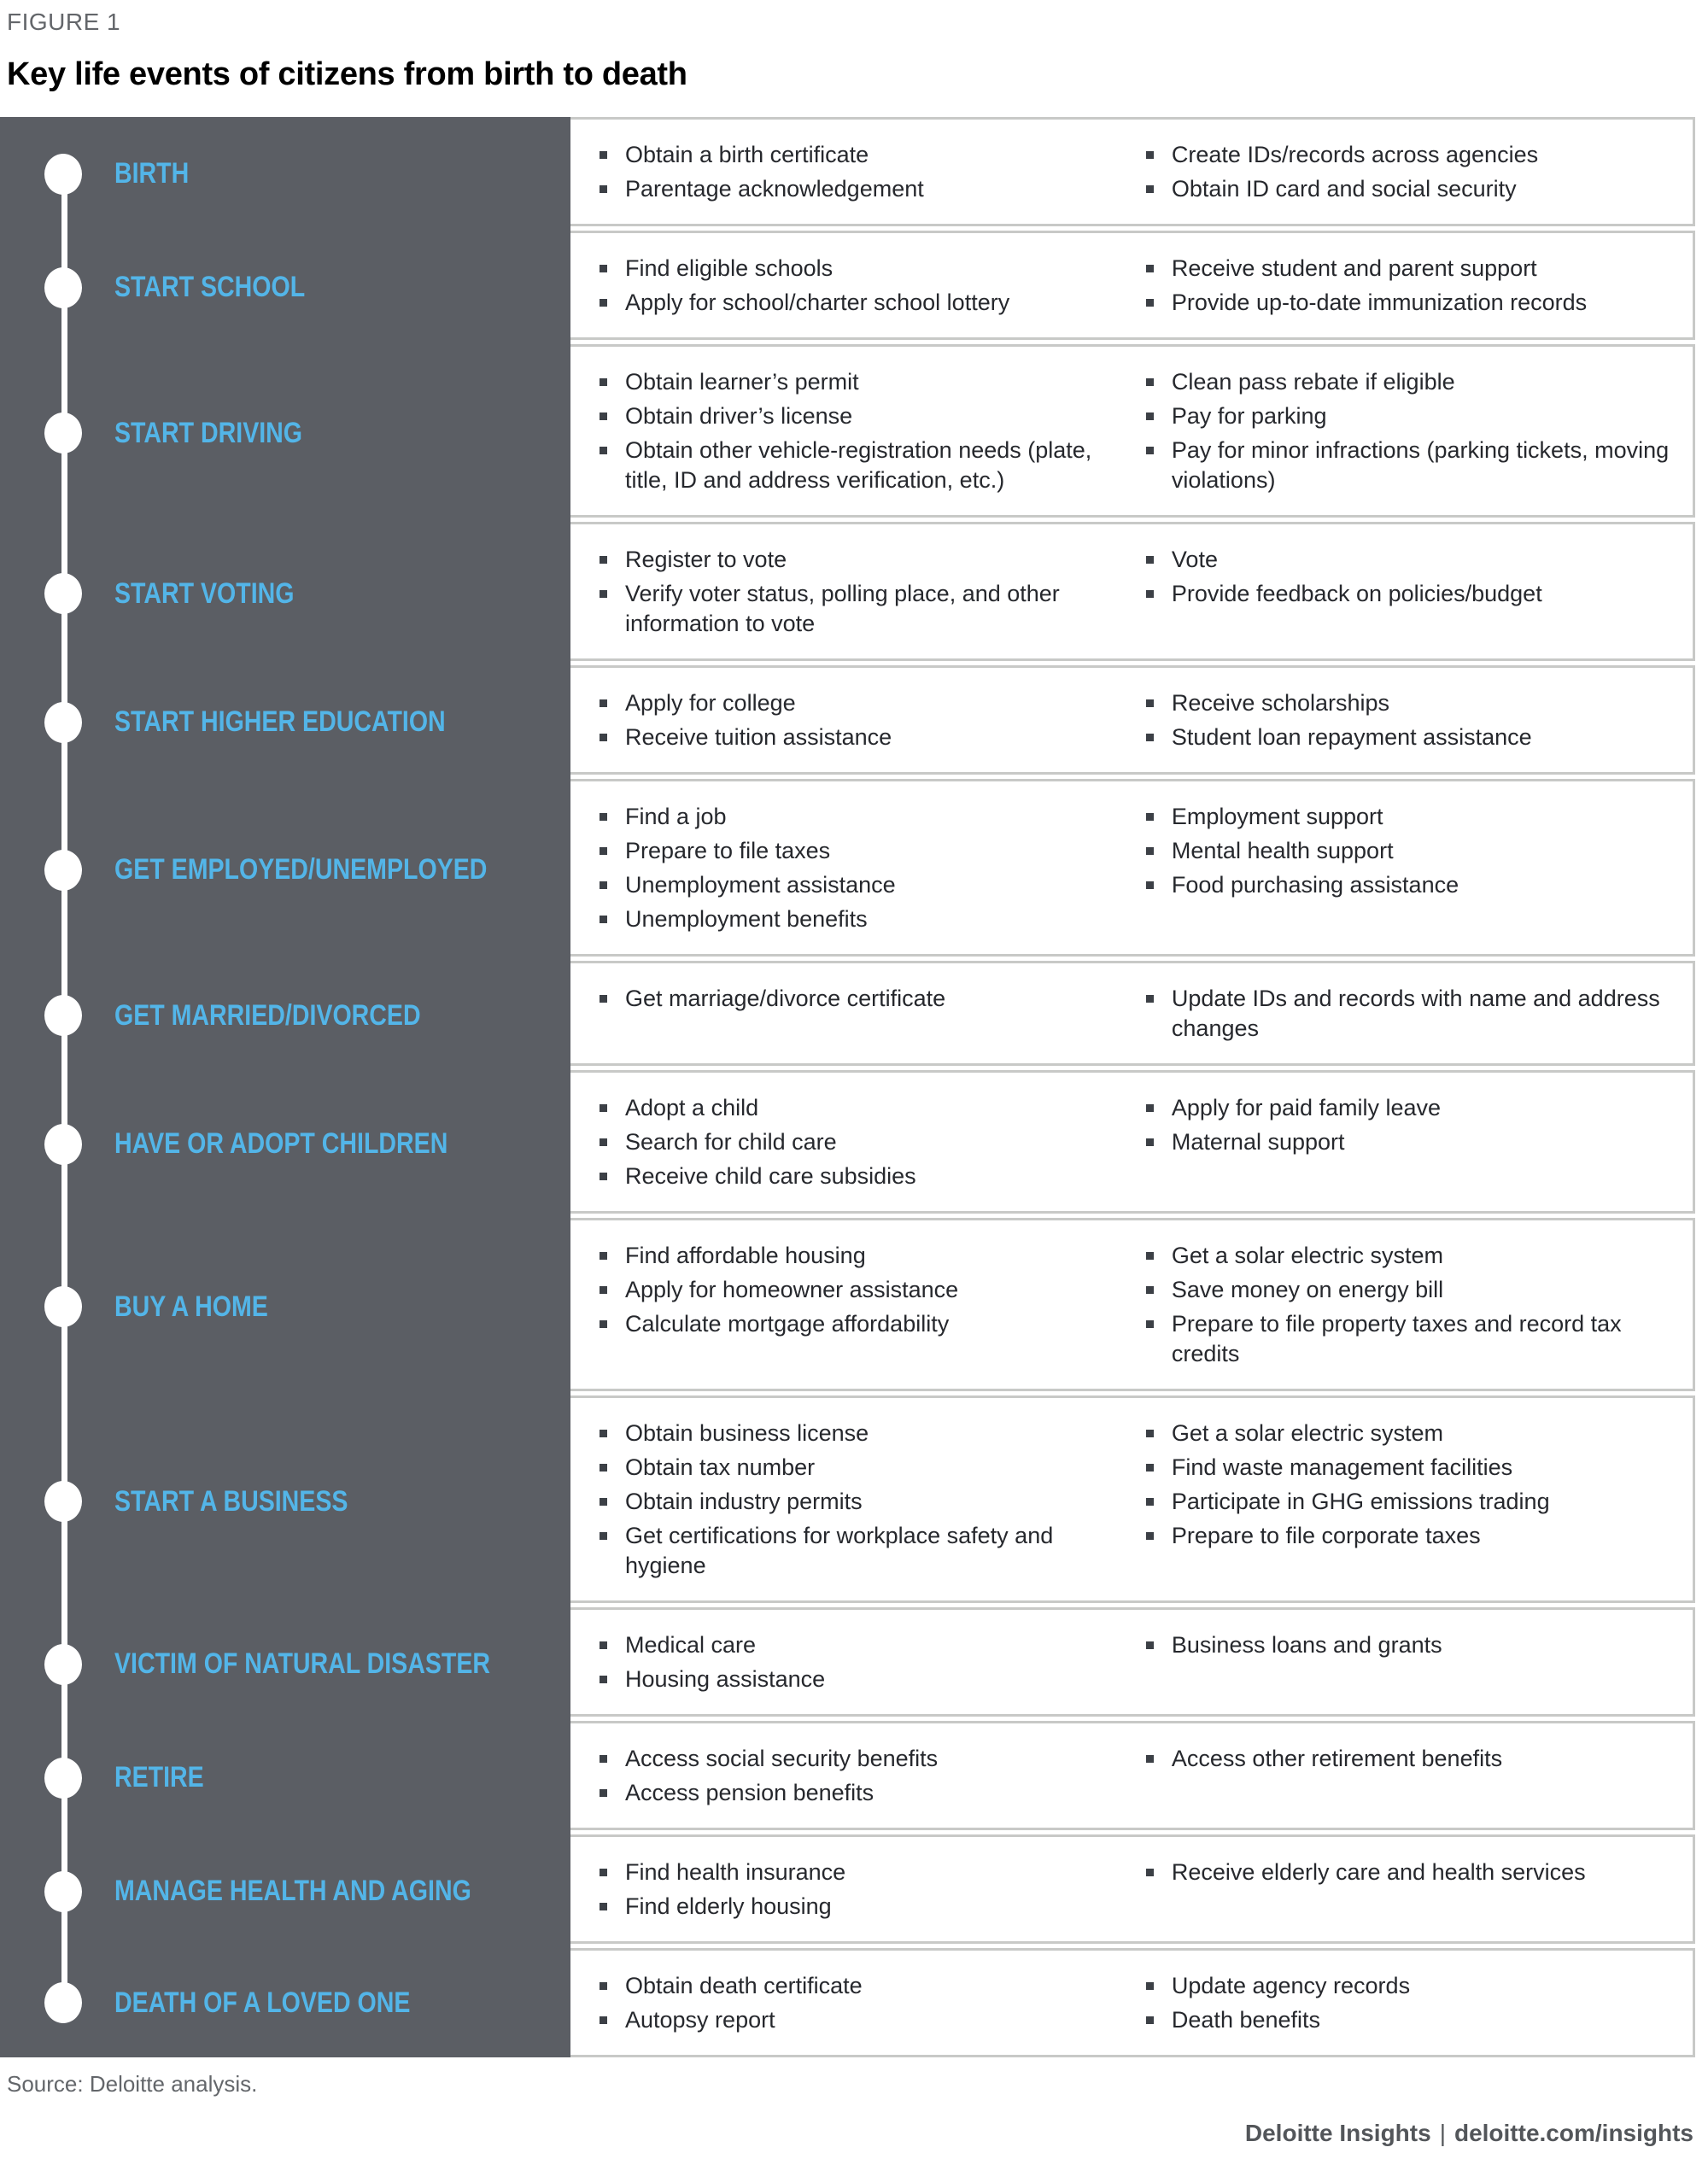 The height and width of the screenshot is (2159, 1708). I want to click on source-note: Source: Deloitte analysis., so click(132, 2084).